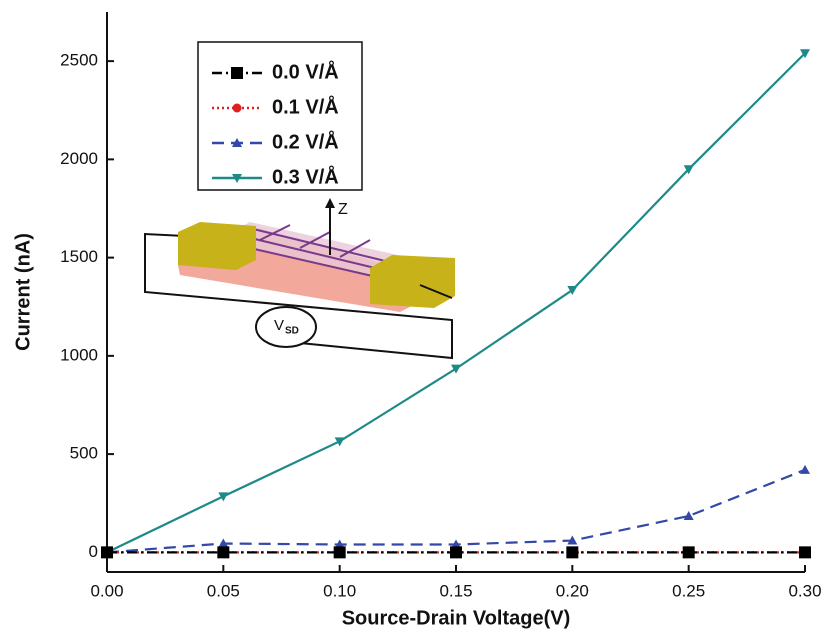 This screenshot has height=637, width=826. What do you see at coordinates (93, 551) in the screenshot?
I see `y-tick-label: 0` at bounding box center [93, 551].